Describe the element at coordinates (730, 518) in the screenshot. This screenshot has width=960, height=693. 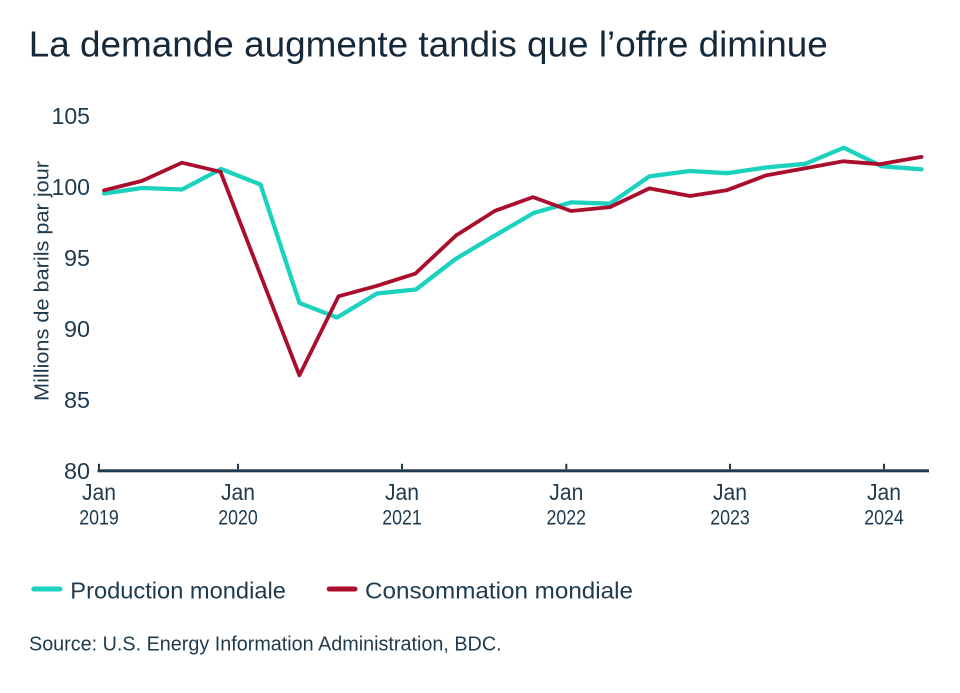
I see `svg-text: 2023` at that location.